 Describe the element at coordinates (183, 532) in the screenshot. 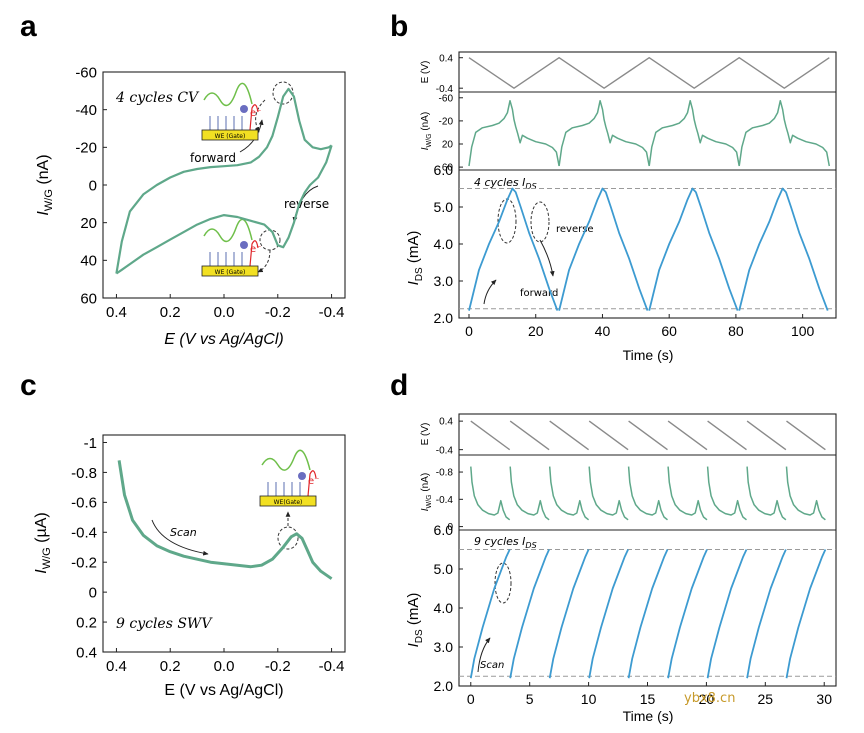

I see `panel-c-scan-label: Scan` at that location.